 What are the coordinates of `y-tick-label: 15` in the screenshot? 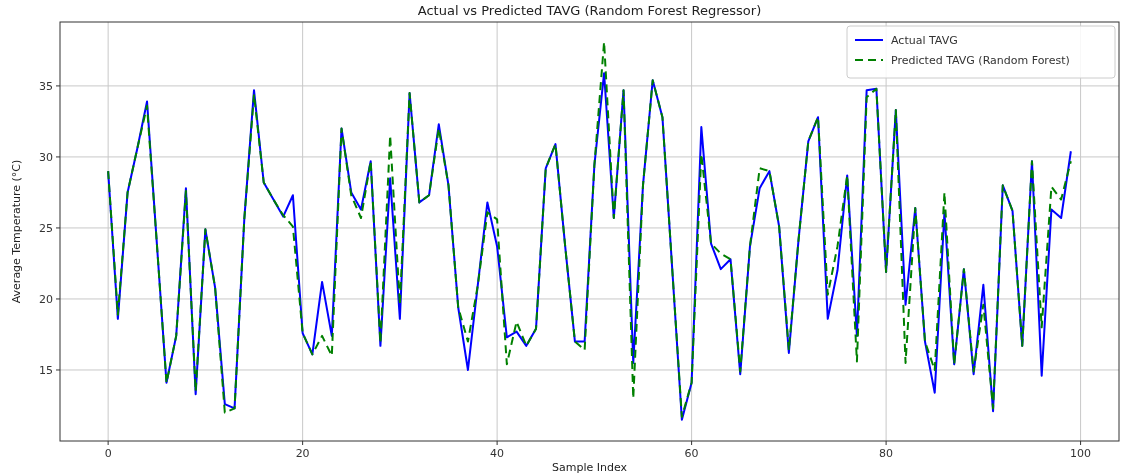 It's located at (46, 370).